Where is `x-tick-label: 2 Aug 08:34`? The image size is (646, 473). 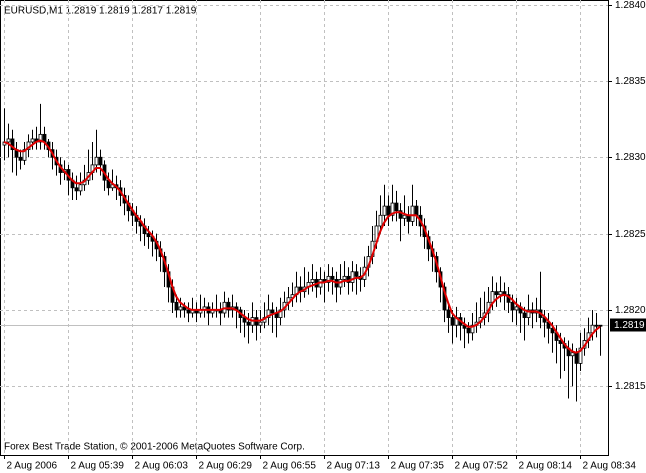
x-tick-label: 2 Aug 08:34 is located at coordinates (610, 466).